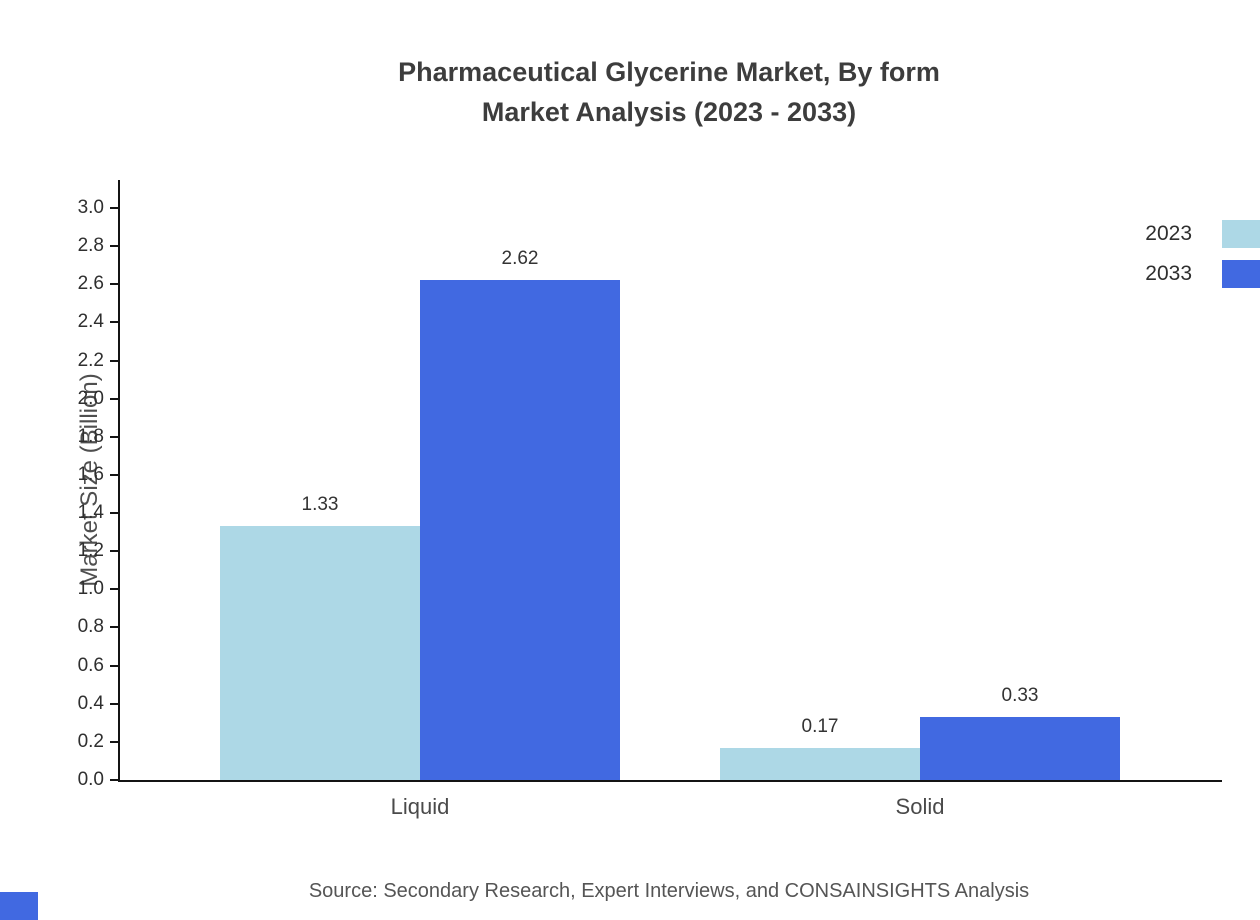 The image size is (1260, 920). I want to click on bar-value-label: 0.17, so click(820, 726).